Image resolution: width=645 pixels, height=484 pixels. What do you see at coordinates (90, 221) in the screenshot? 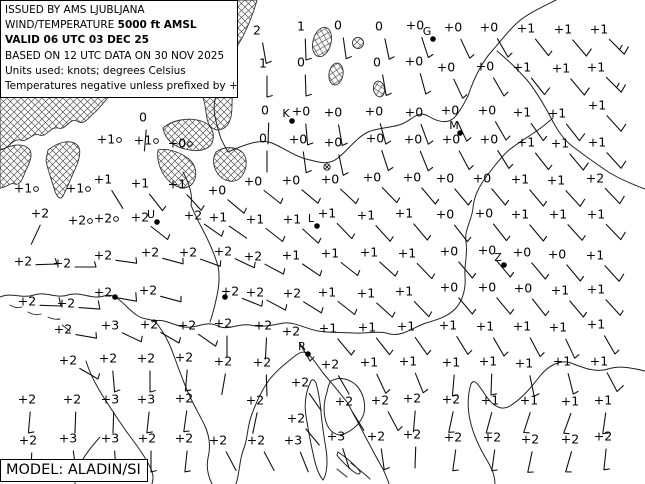
I see `calm-wind-icon` at bounding box center [90, 221].